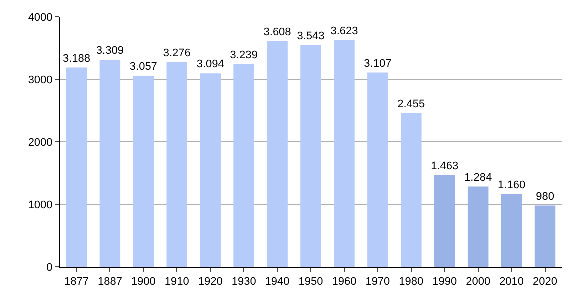  What do you see at coordinates (278, 32) in the screenshot?
I see `data-label: 3.608` at bounding box center [278, 32].